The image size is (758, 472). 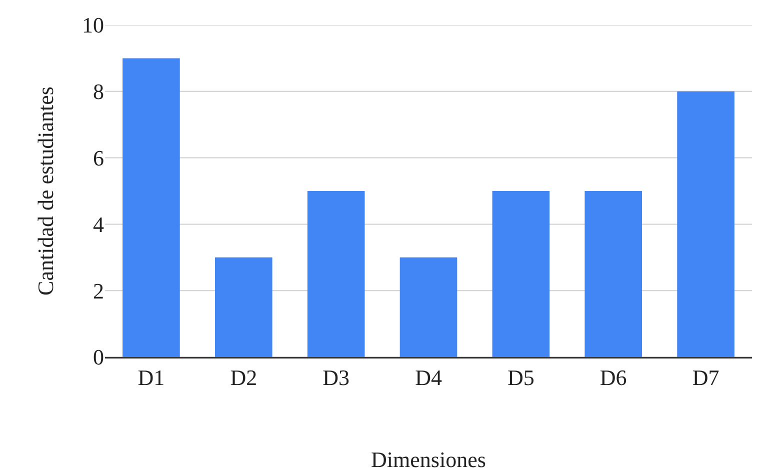 I want to click on x-tick-label: D6, so click(x=613, y=377).